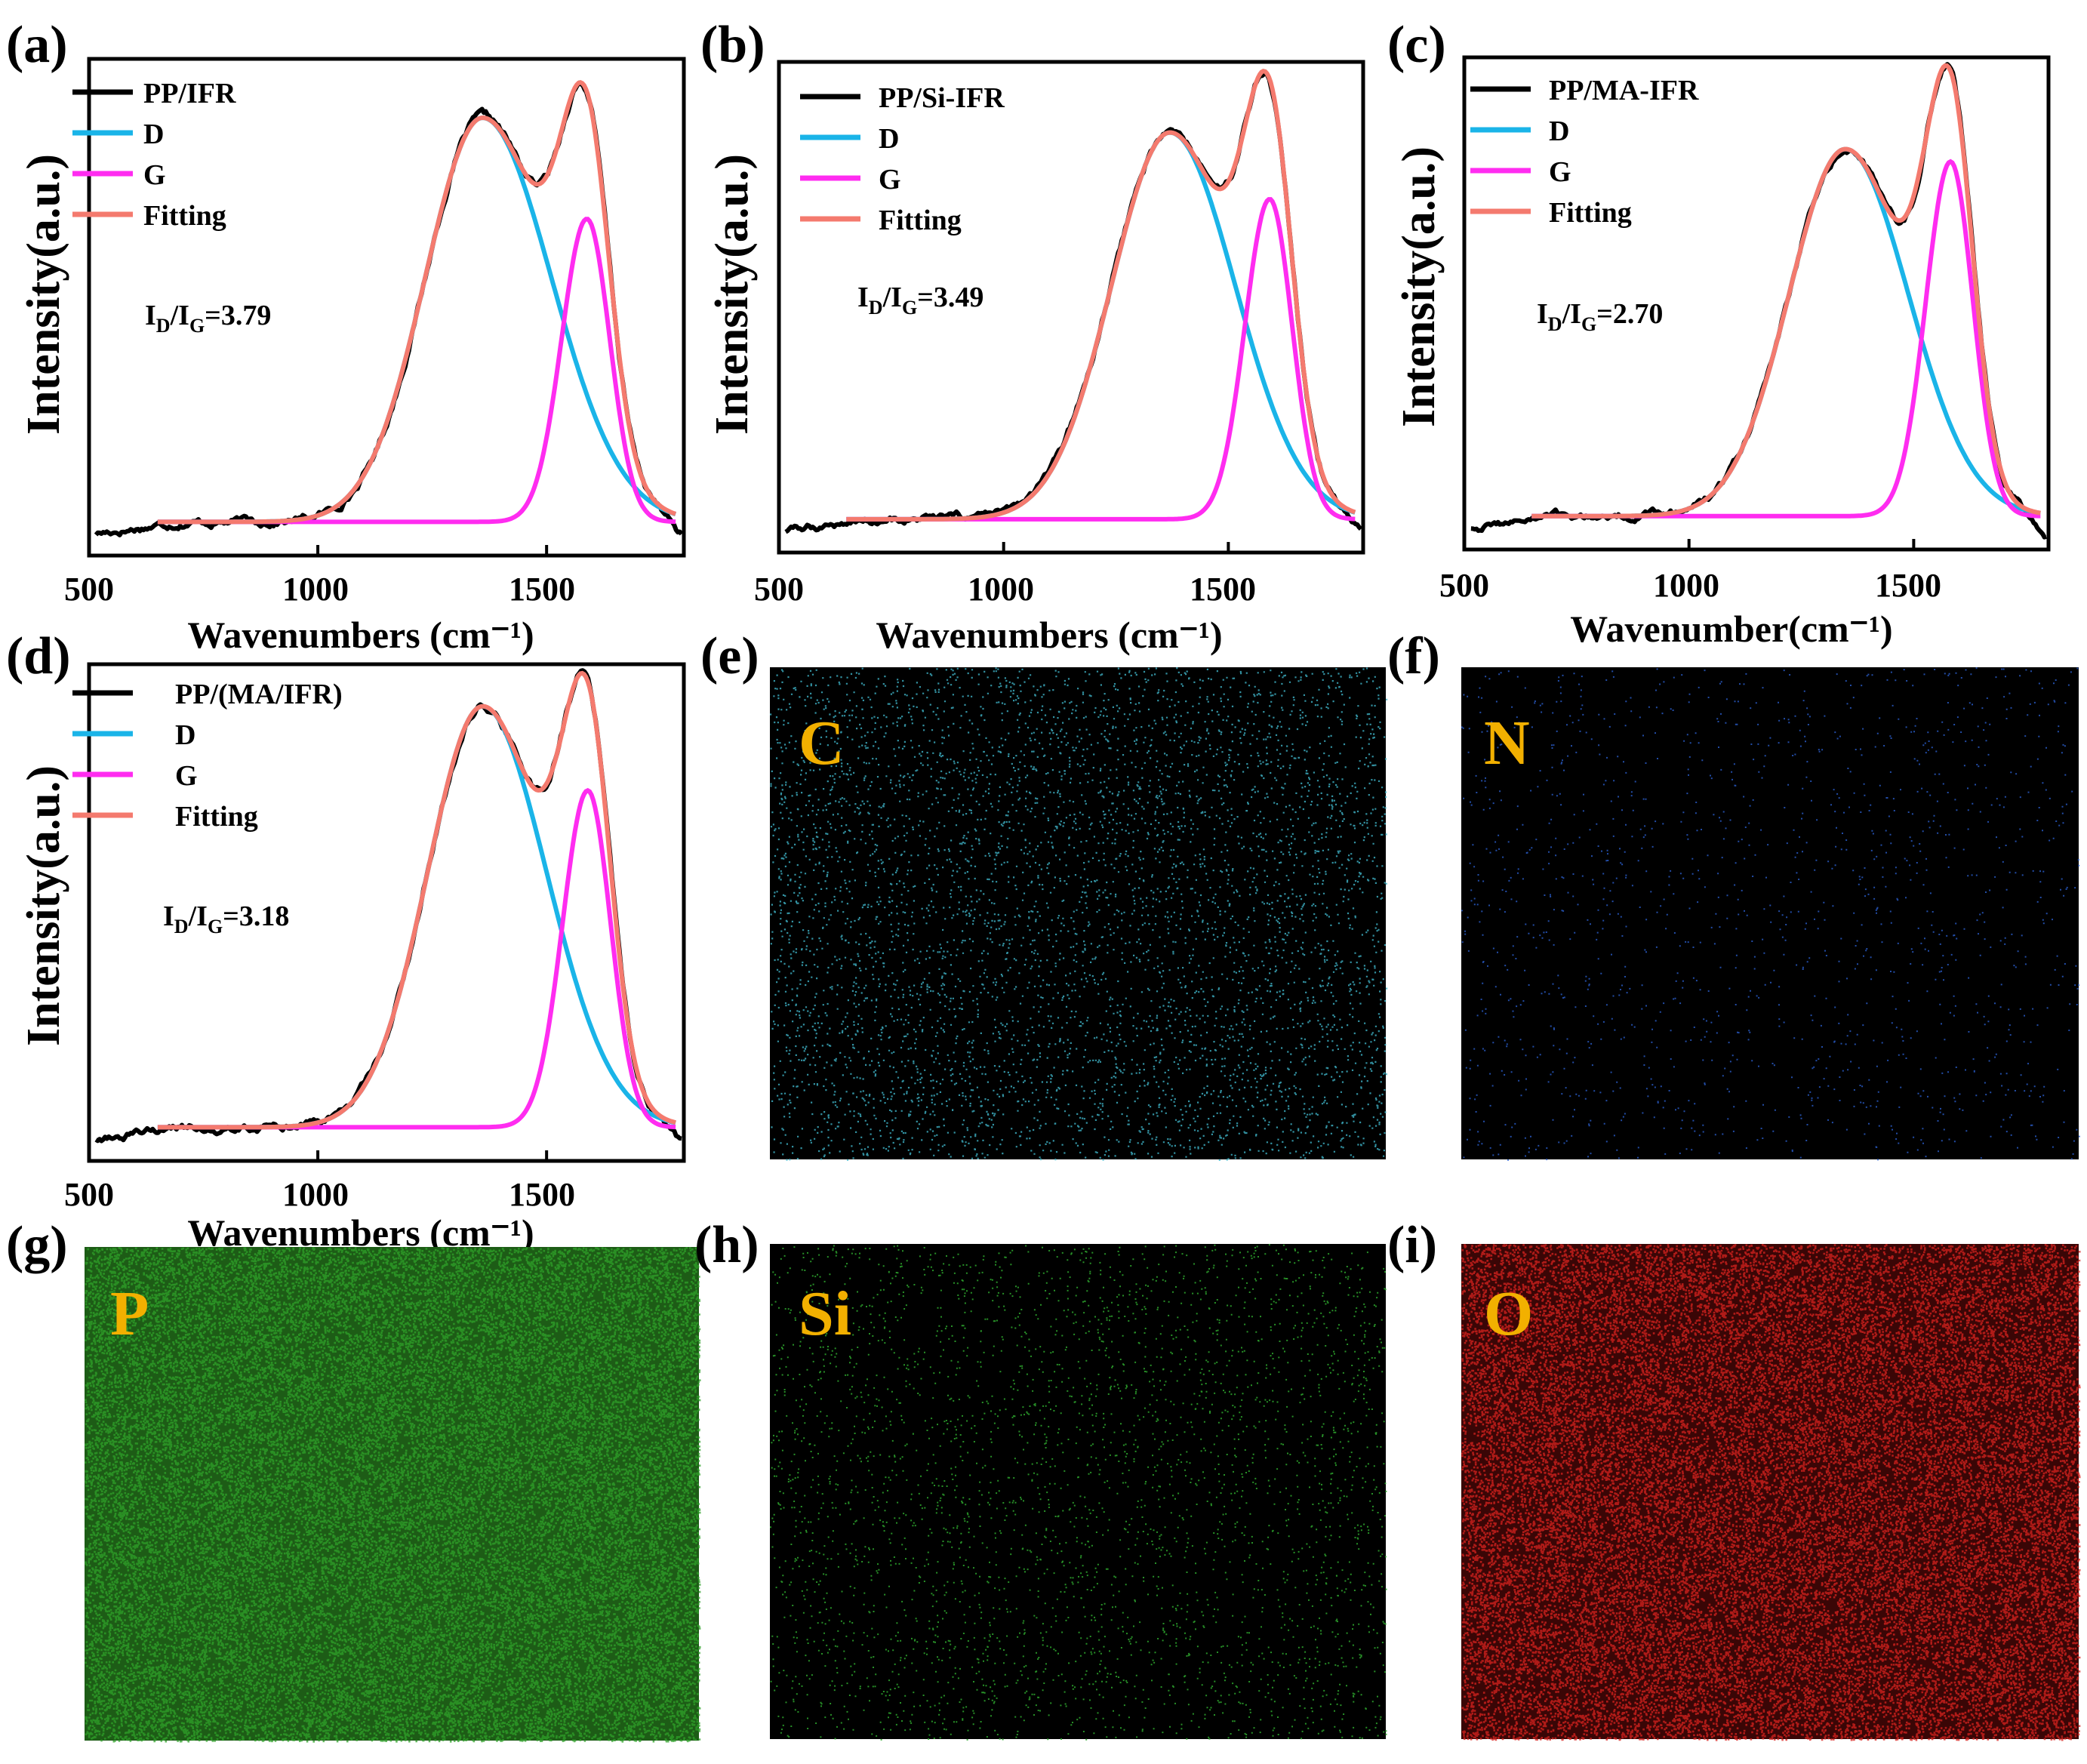 Image resolution: width=2087 pixels, height=1764 pixels. What do you see at coordinates (38, 656) in the screenshot?
I see `panel-label: (d)` at bounding box center [38, 656].